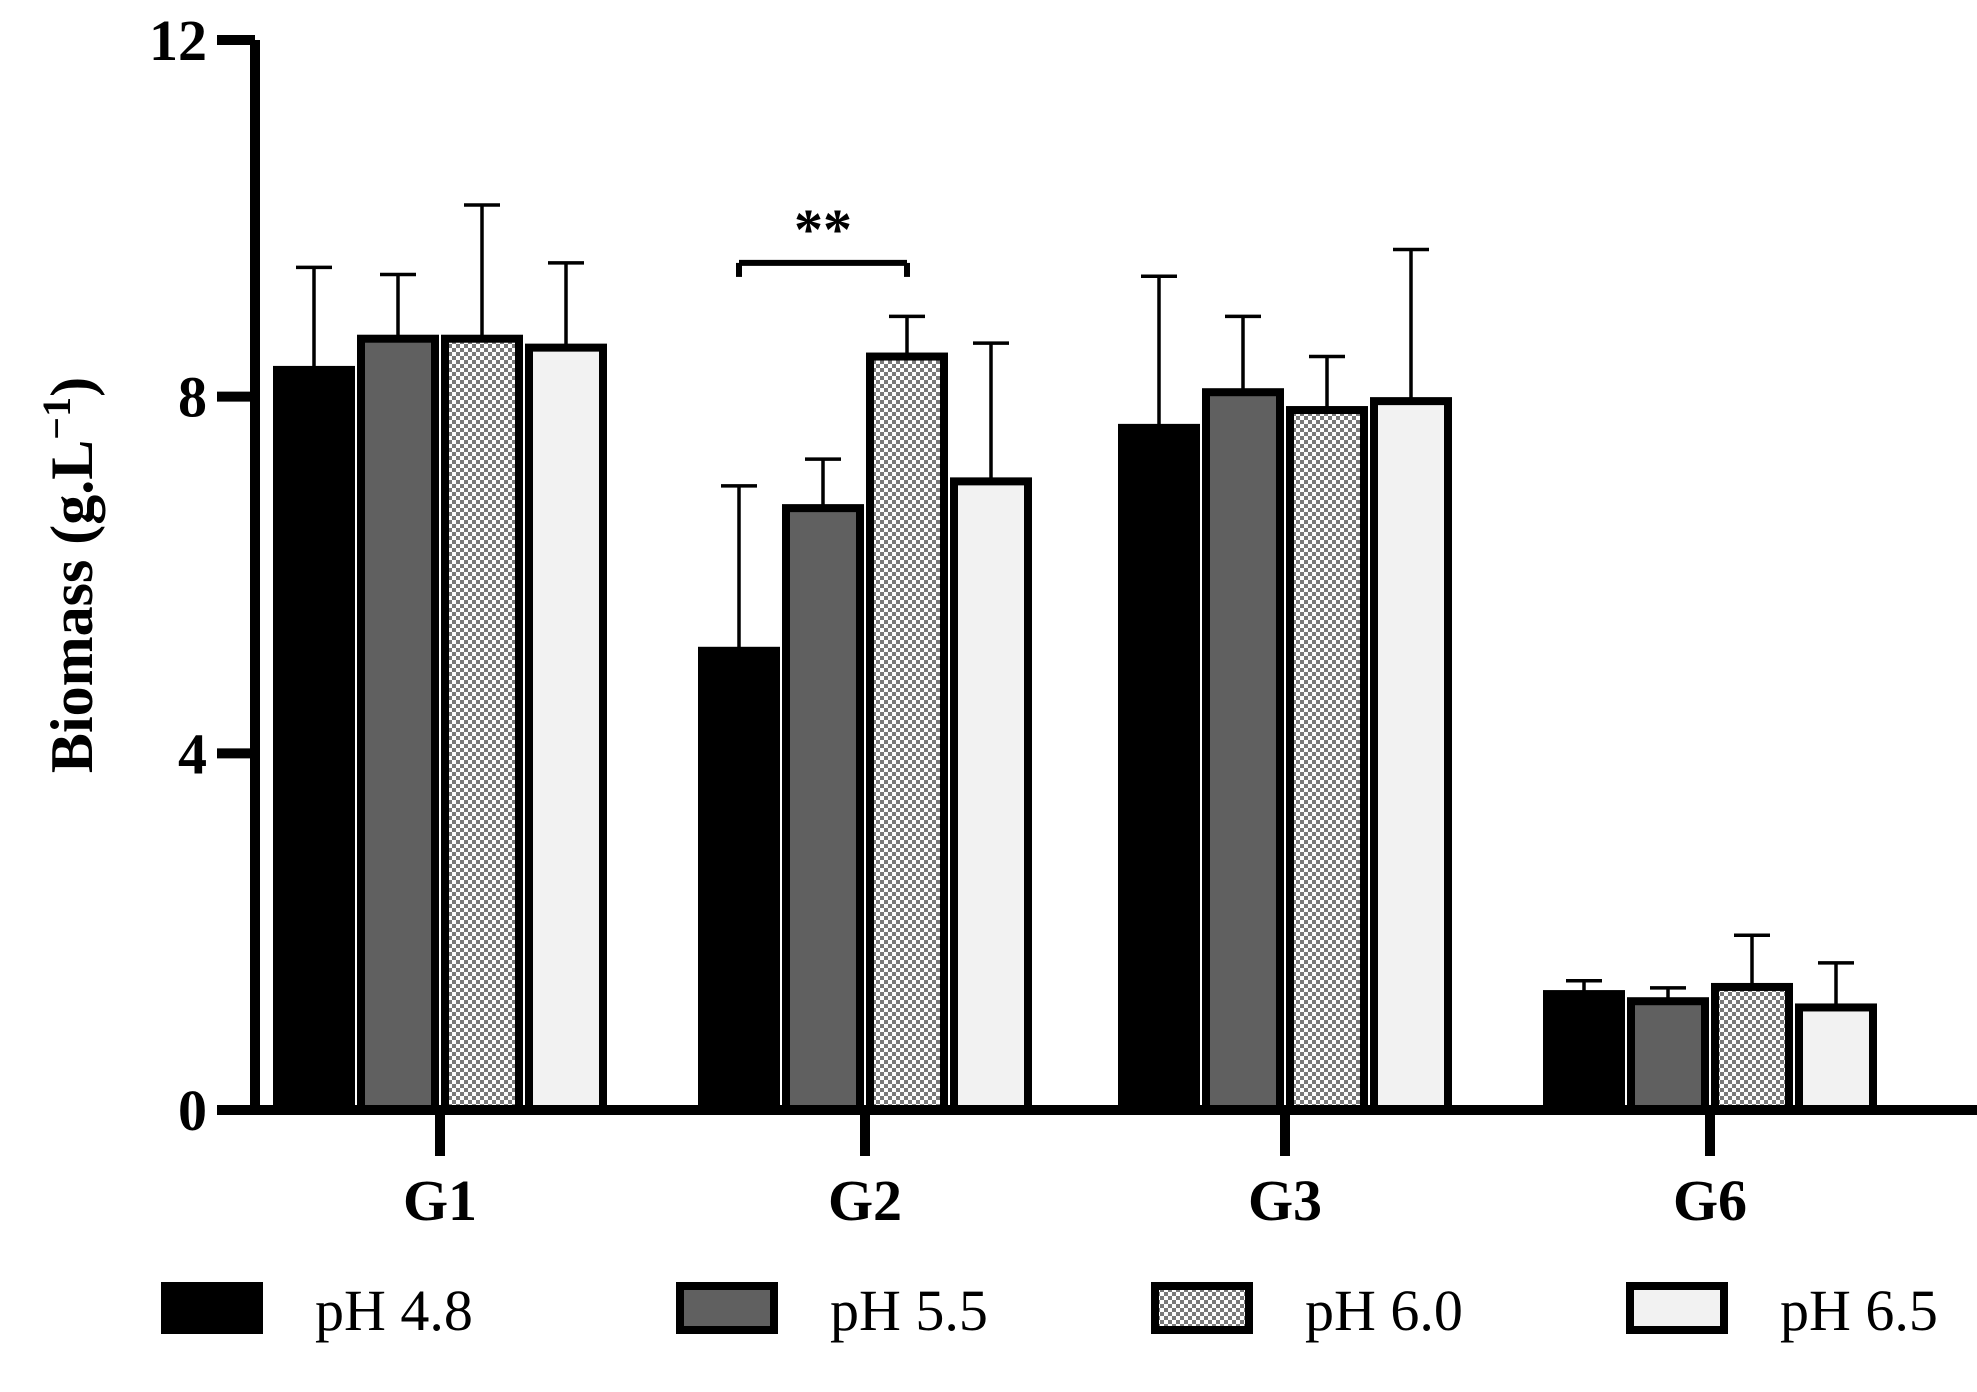  I want to click on y-tick-label: 0, so click(192, 1110).